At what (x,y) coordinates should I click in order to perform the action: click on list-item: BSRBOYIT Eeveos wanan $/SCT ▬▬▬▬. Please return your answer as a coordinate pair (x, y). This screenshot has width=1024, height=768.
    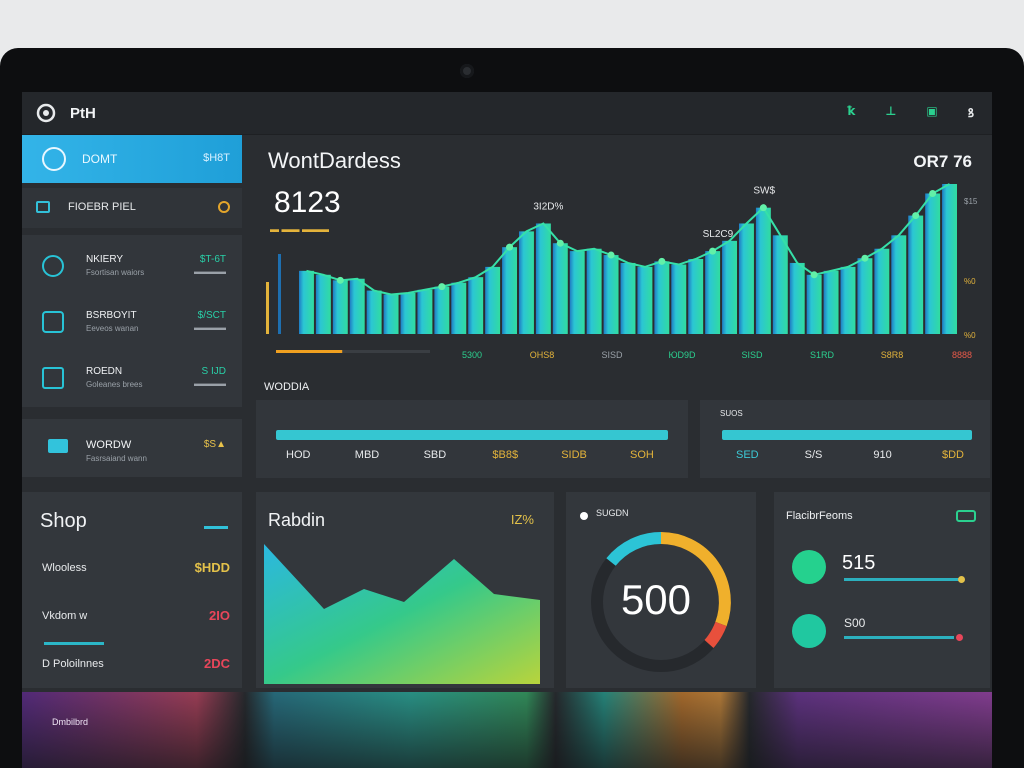
    Looking at the image, I should click on (132, 324).